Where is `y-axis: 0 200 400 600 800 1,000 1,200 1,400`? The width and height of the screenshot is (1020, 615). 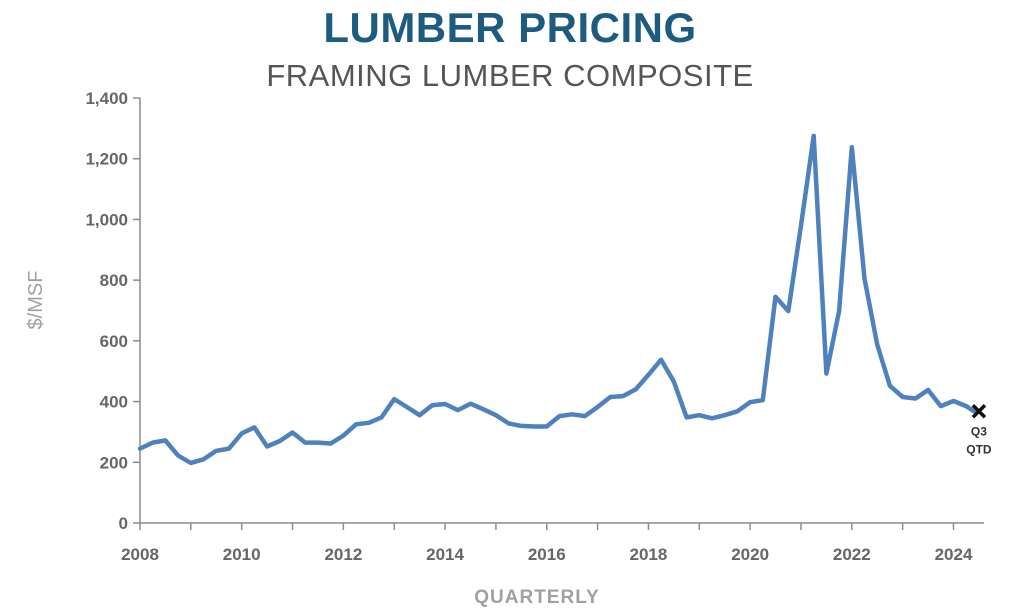
y-axis: 0 200 400 600 800 1,000 1,200 1,400 is located at coordinates (113, 311).